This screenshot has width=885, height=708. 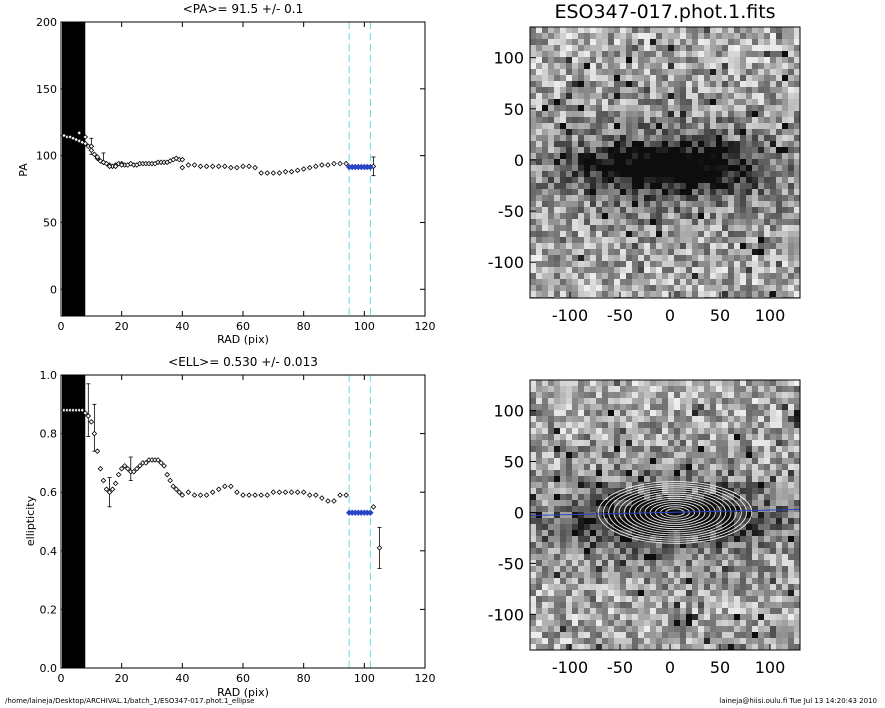 I want to click on pa-plot-xlabel: RAD (pix), so click(x=243, y=339).